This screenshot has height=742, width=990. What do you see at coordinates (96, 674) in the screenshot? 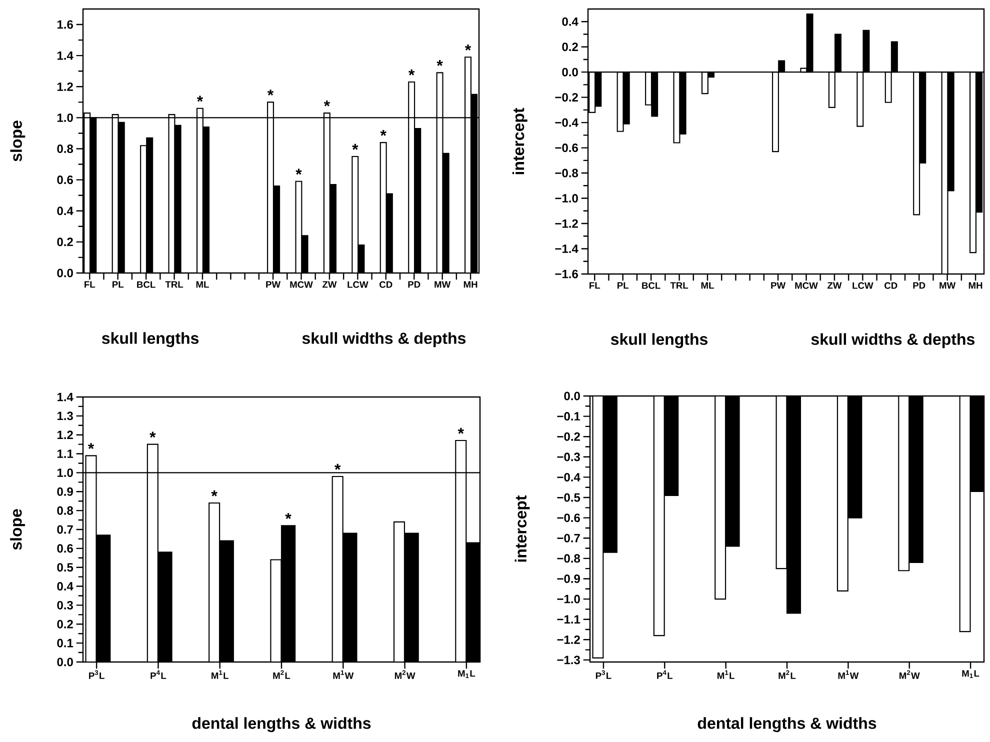
I see `x-tick-label: P$^{3}$L` at bounding box center [96, 674].